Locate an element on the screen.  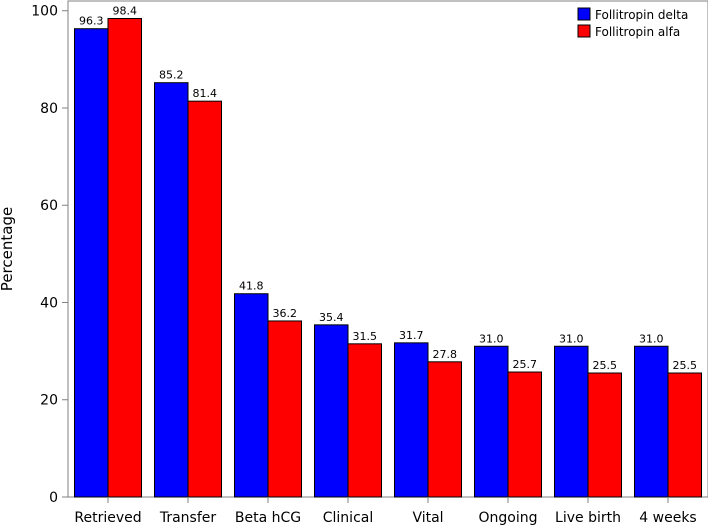
bar-value-label: 81.4 is located at coordinates (205, 93).